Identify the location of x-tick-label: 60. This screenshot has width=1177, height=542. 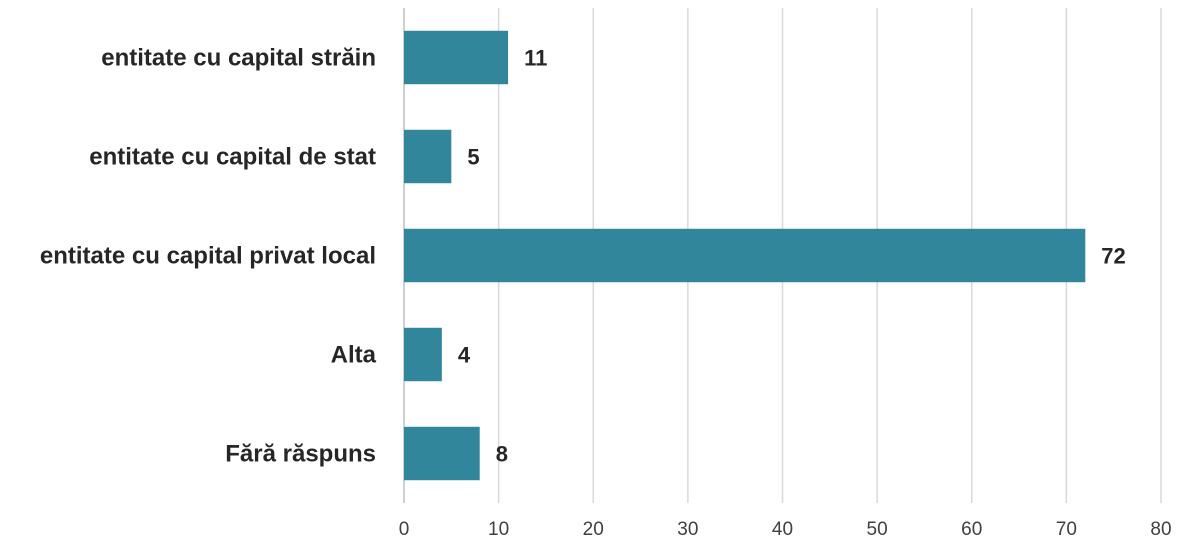
(971, 529).